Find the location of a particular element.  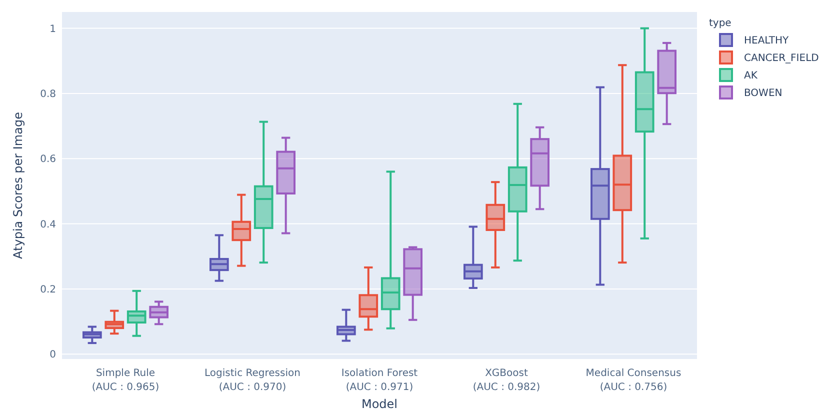

y-tick-label: 0.2 is located at coordinates (48, 290).